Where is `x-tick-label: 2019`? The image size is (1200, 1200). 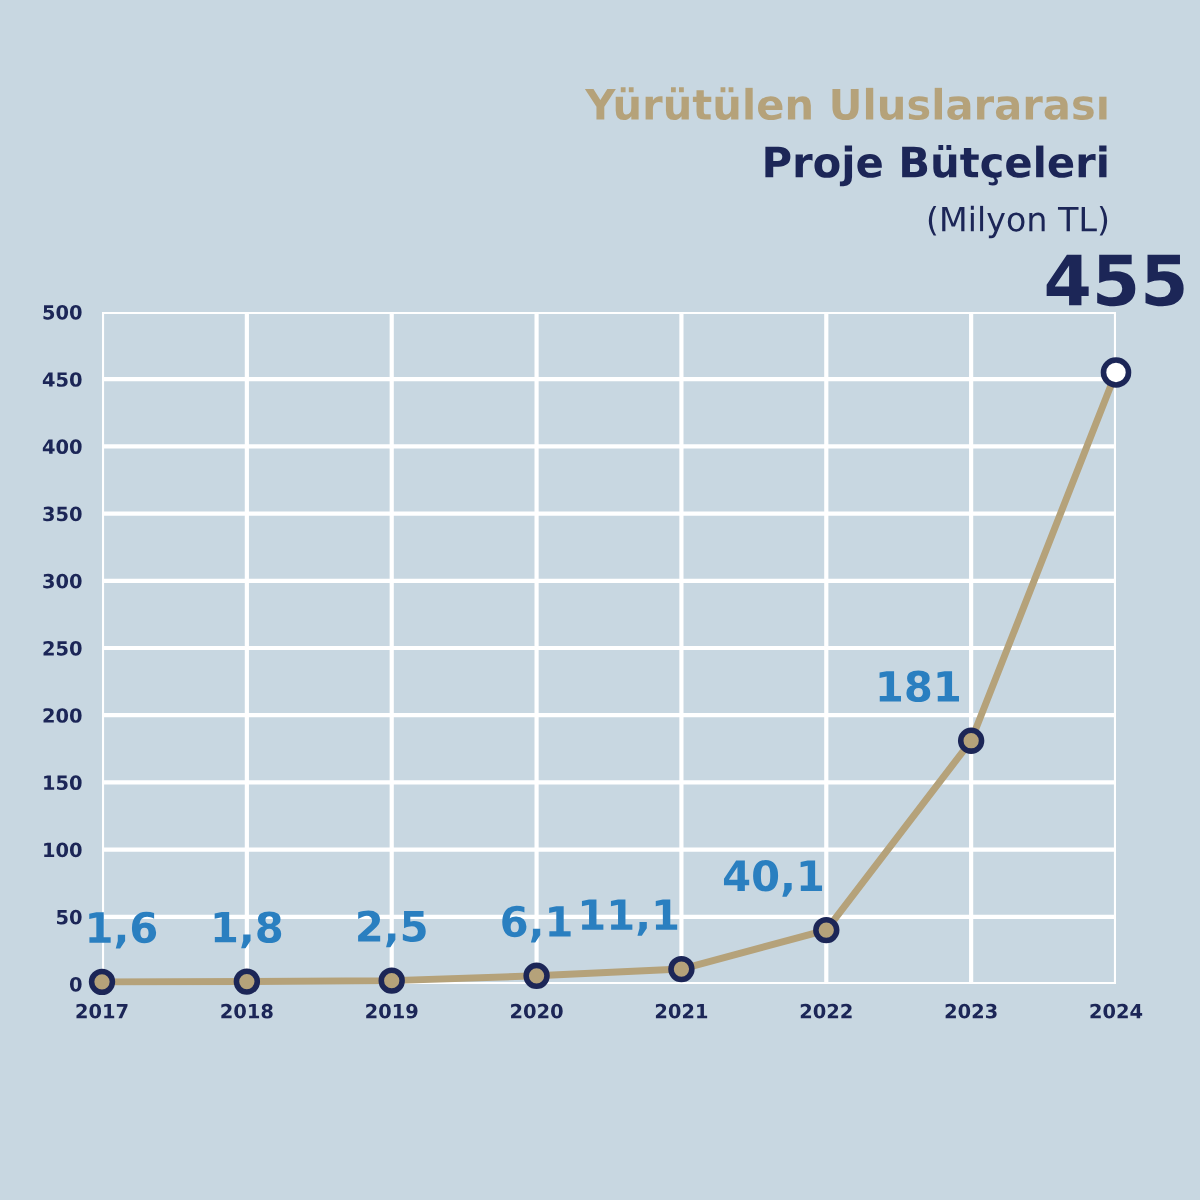 x-tick-label: 2019 is located at coordinates (392, 1011).